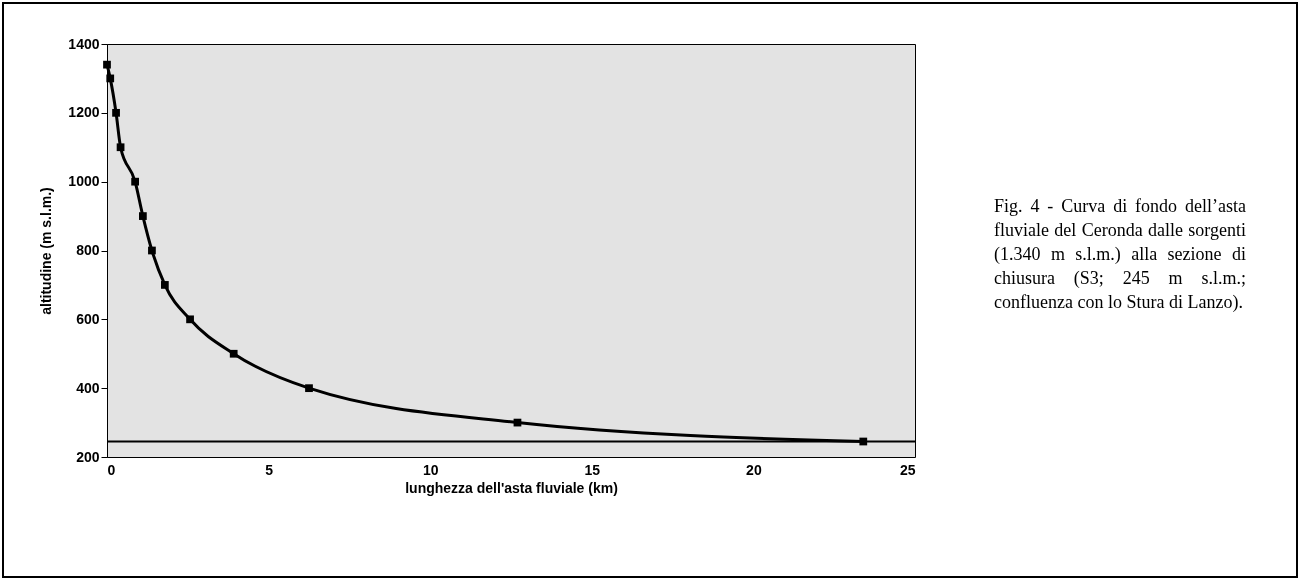  Describe the element at coordinates (111, 469) in the screenshot. I see `x-tick-label: 0` at that location.